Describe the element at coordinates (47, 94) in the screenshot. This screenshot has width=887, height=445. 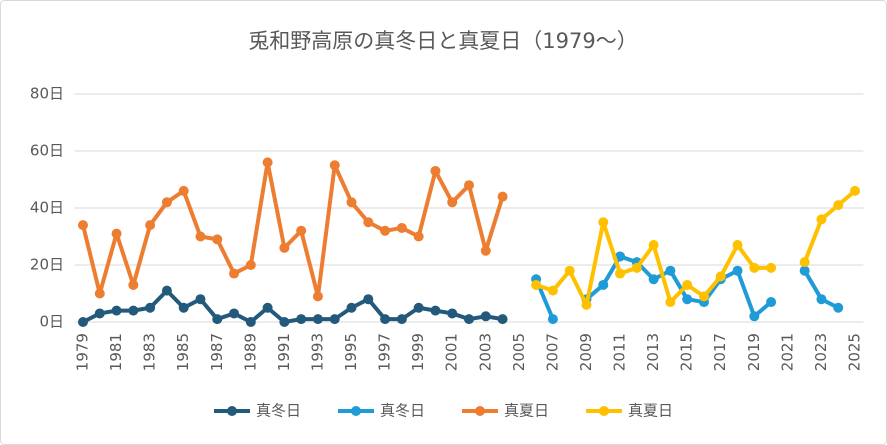
I see `y-tick-label: 80日` at that location.